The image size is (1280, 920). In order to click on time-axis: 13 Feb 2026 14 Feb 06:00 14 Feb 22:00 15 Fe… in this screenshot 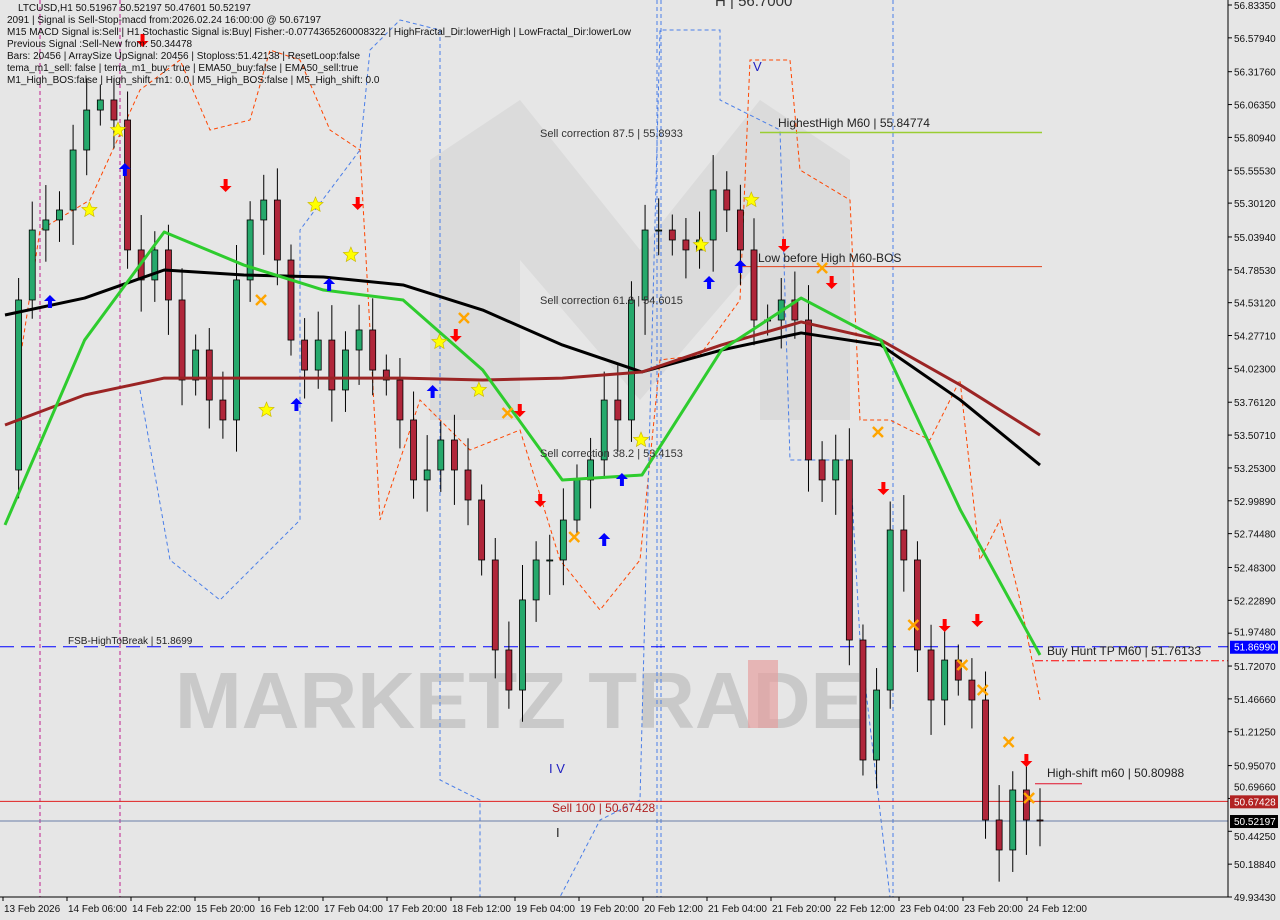, I will do `click(614, 905)`.